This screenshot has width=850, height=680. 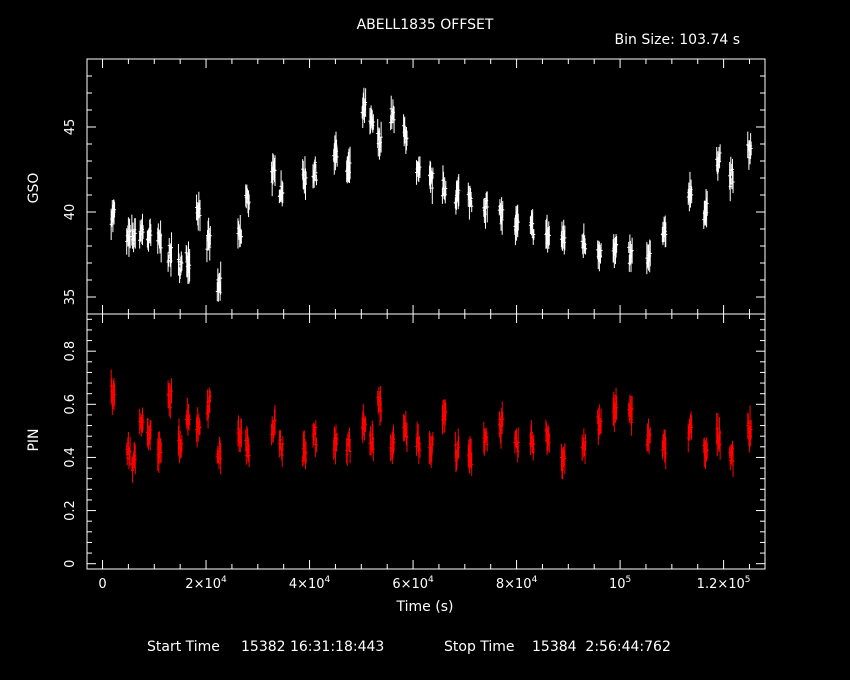 I want to click on x-tick-label: 8×104, so click(x=517, y=583).